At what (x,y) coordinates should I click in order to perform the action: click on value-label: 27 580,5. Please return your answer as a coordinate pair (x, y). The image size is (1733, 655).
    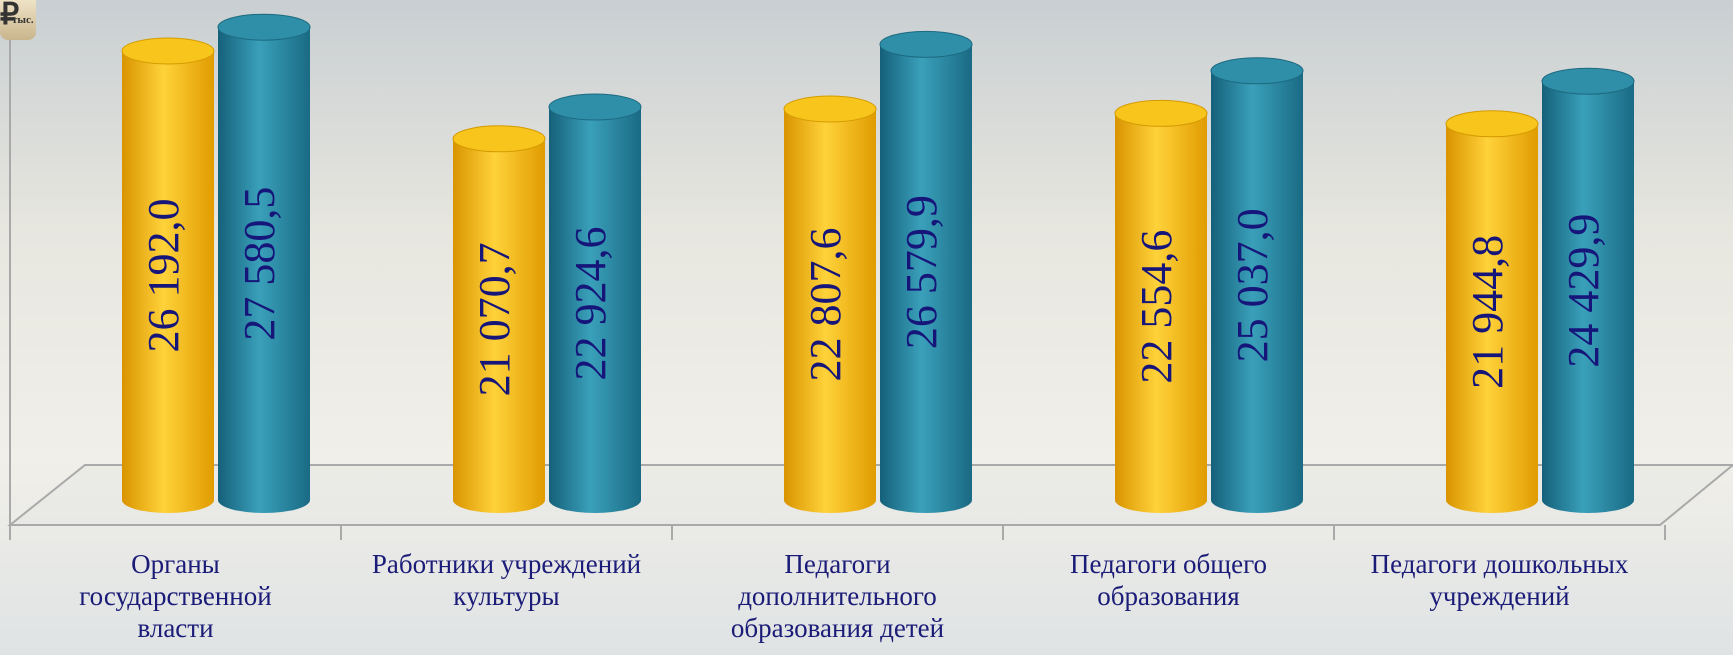
    Looking at the image, I should click on (259, 264).